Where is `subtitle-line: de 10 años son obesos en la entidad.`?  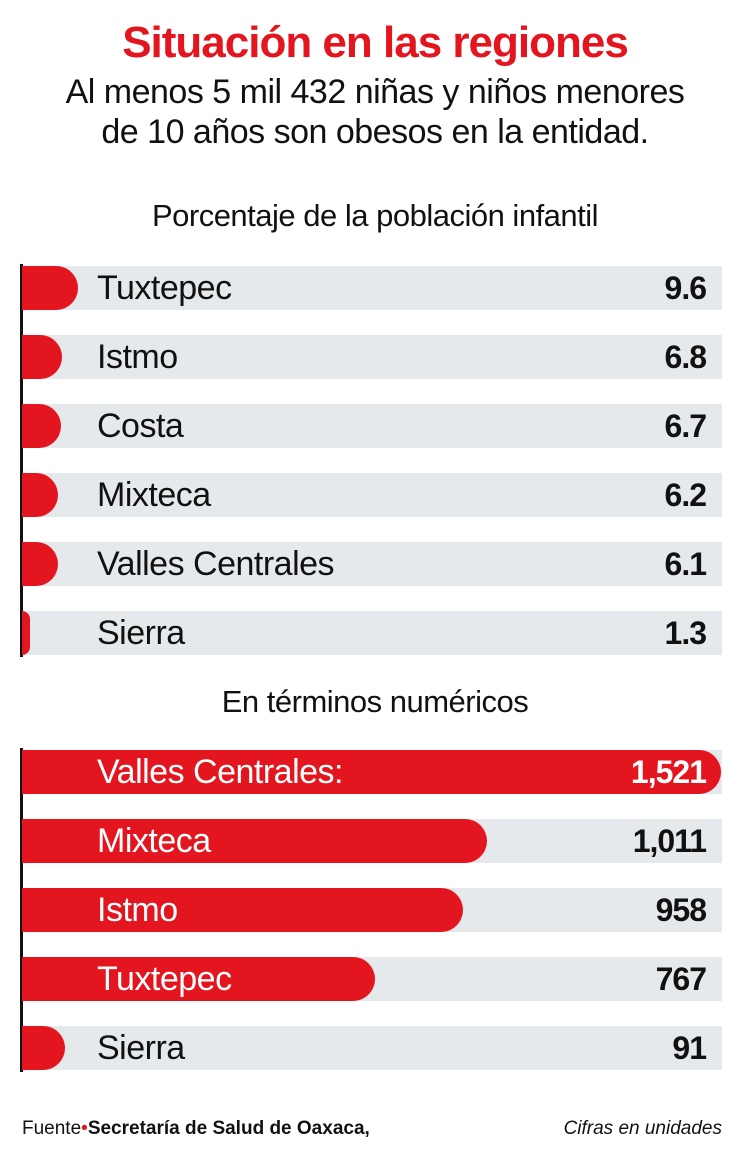
subtitle-line: de 10 años son obesos en la entidad. is located at coordinates (375, 132).